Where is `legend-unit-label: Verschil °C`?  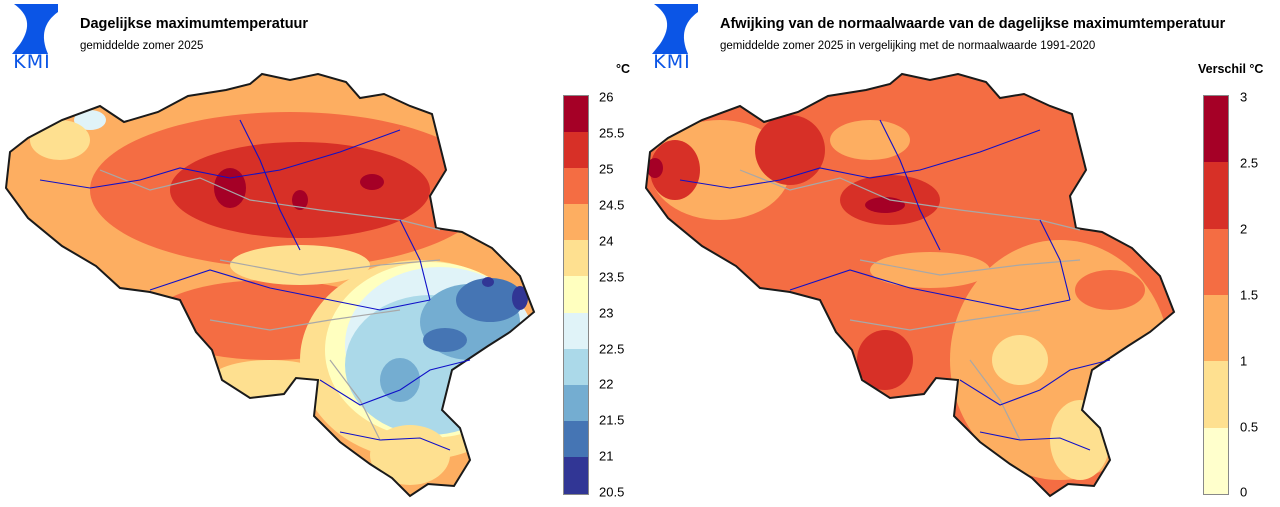
legend-unit-label: Verschil °C is located at coordinates (1231, 69).